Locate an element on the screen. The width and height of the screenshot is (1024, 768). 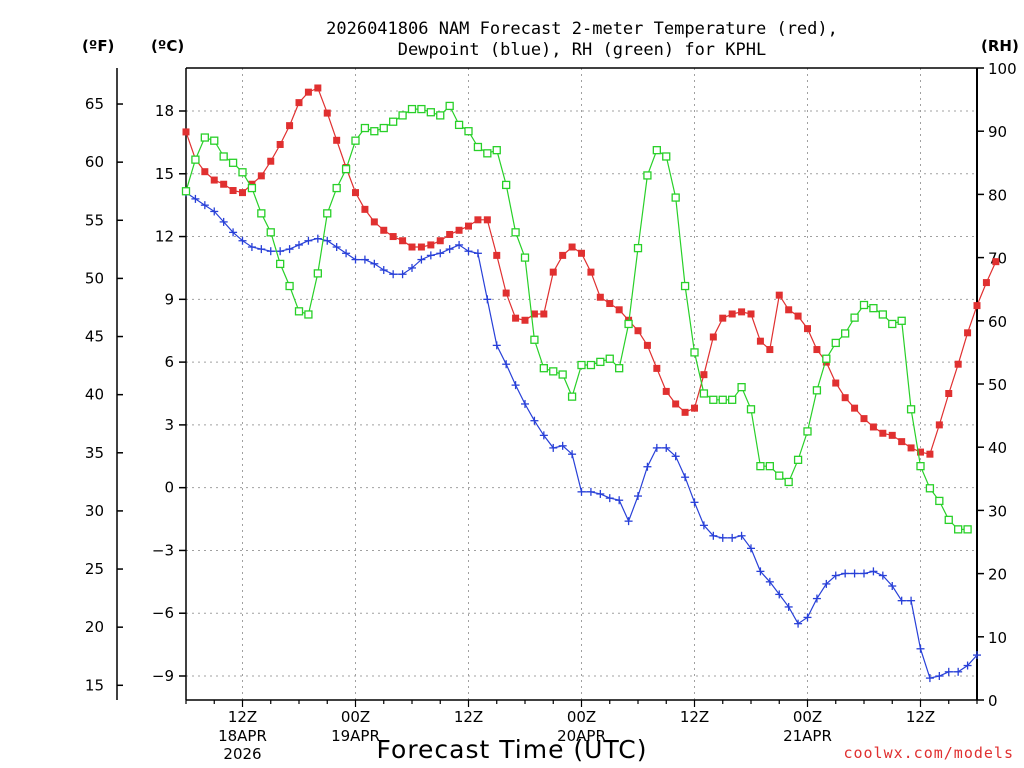
rh-tick-label: 0 is located at coordinates (993, 701).